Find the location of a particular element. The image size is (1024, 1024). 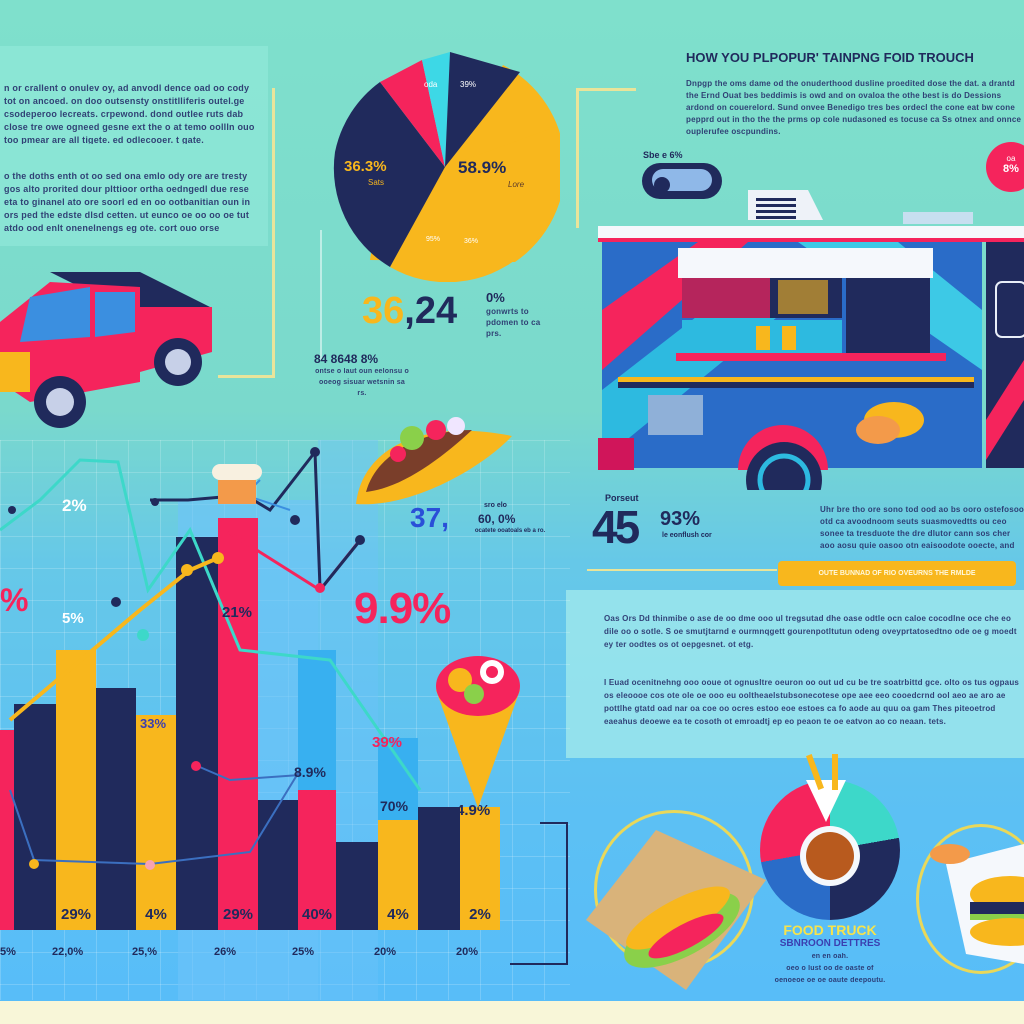

pie-sub-large-slice: Lore is located at coordinates (516, 184).